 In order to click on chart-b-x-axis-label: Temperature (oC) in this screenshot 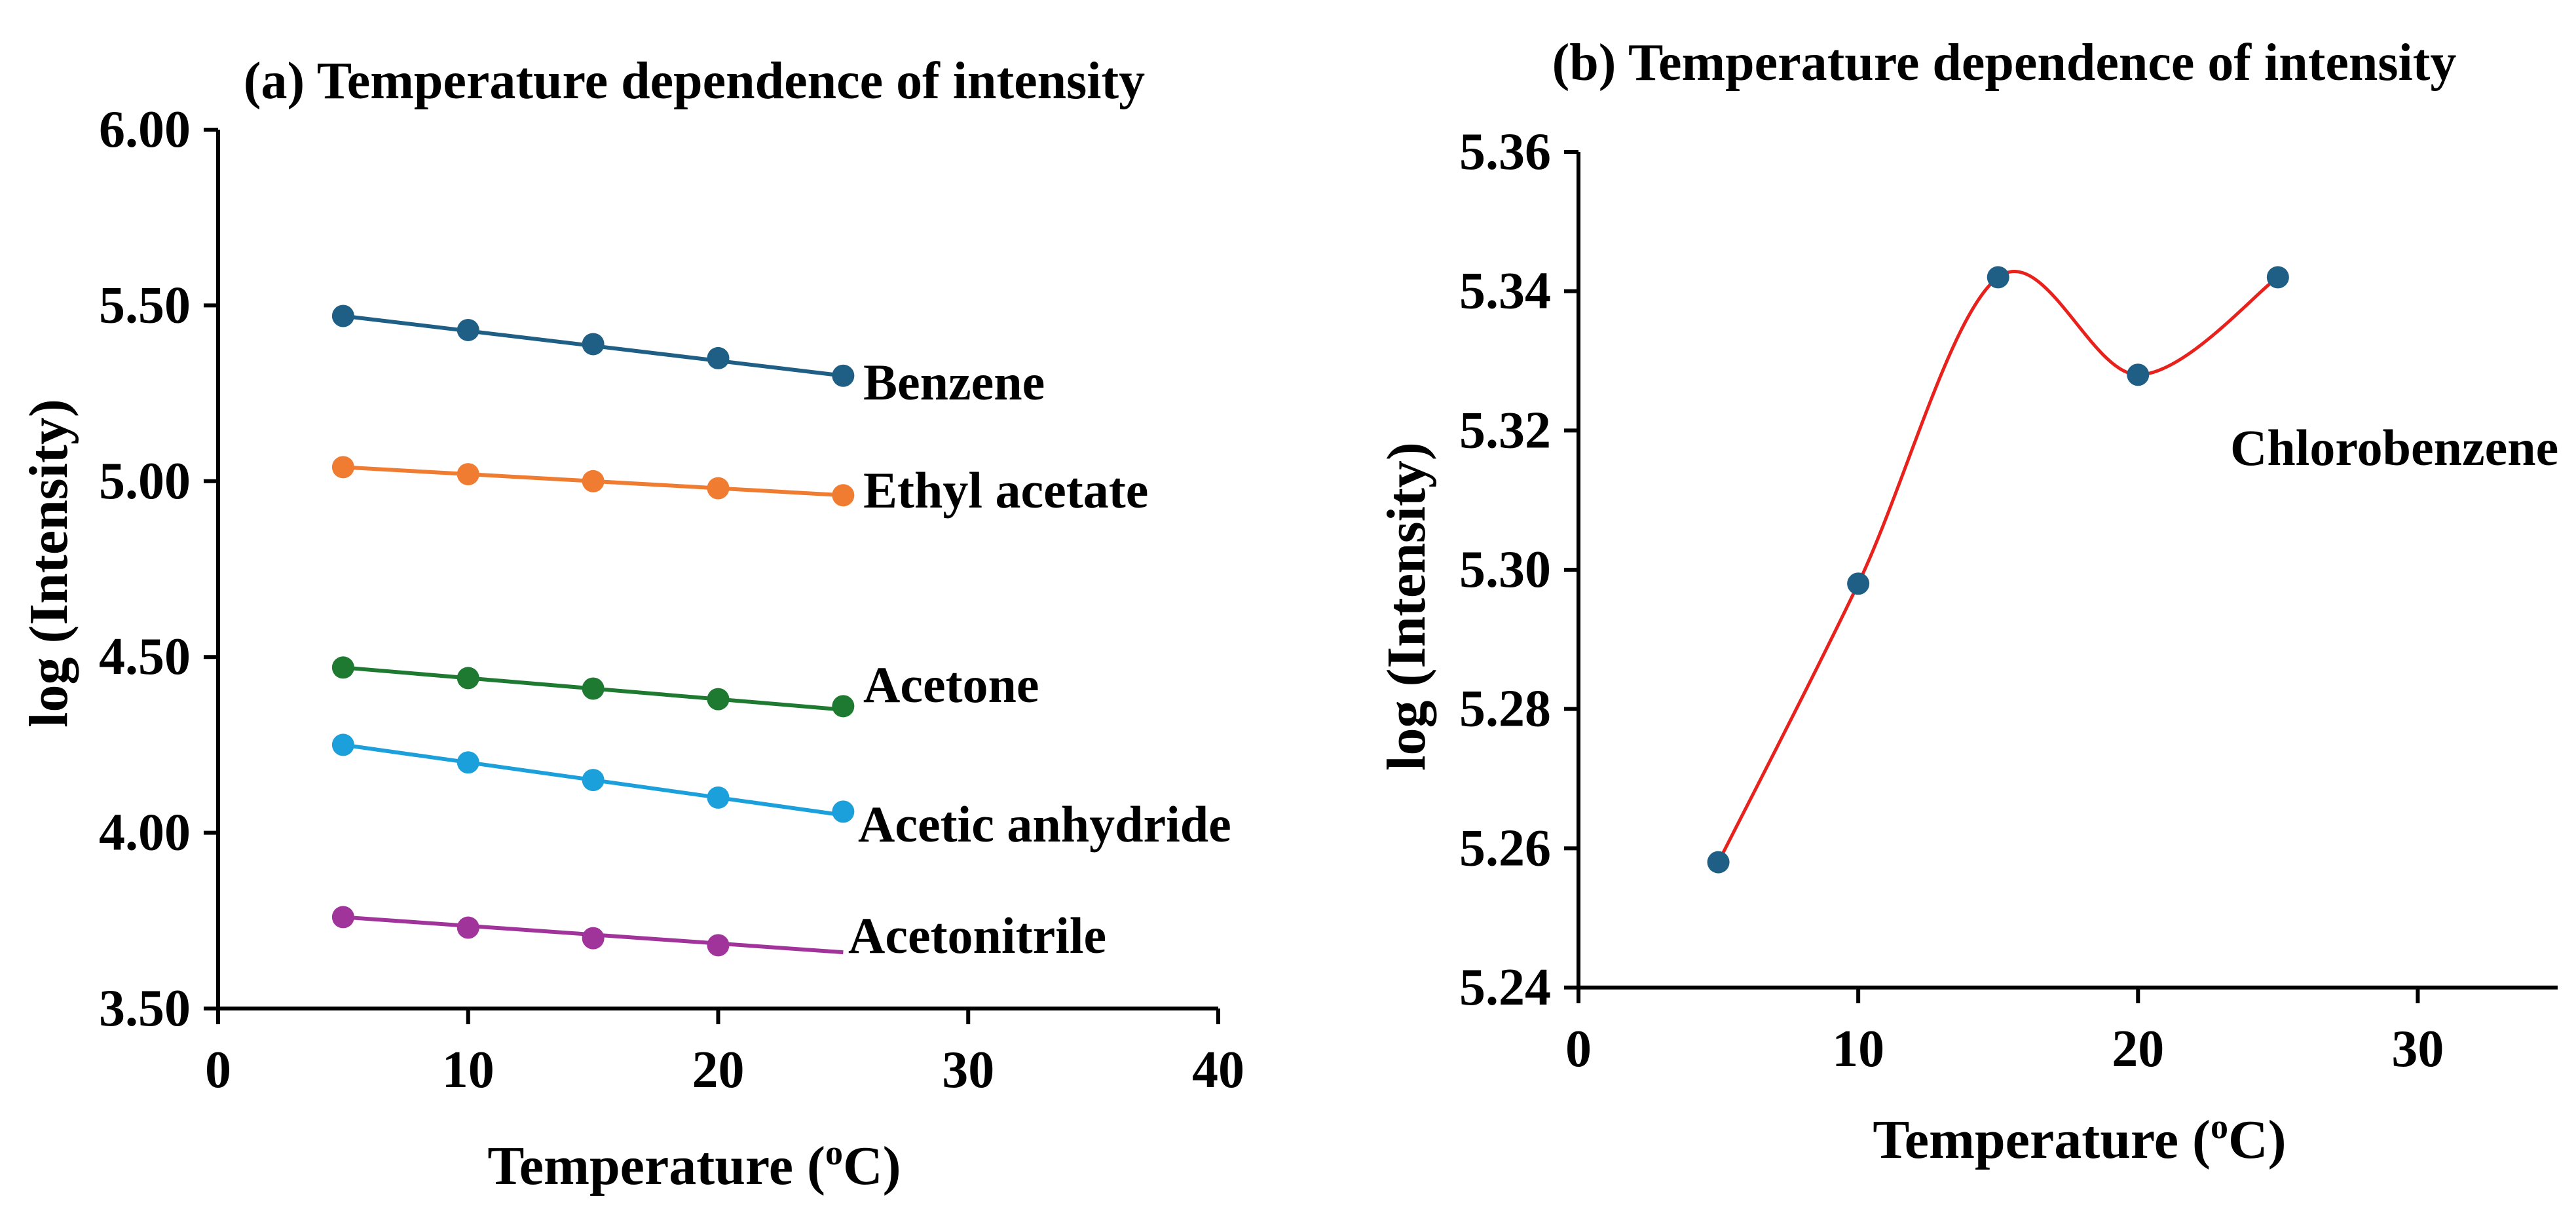, I will do `click(2079, 1138)`.